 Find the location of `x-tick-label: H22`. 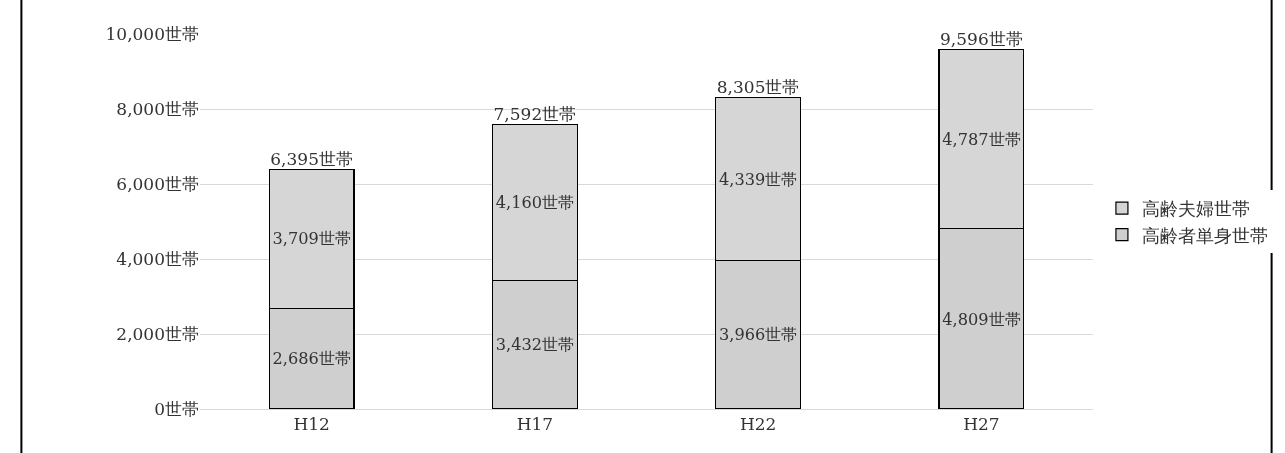

x-tick-label: H22 is located at coordinates (758, 424).